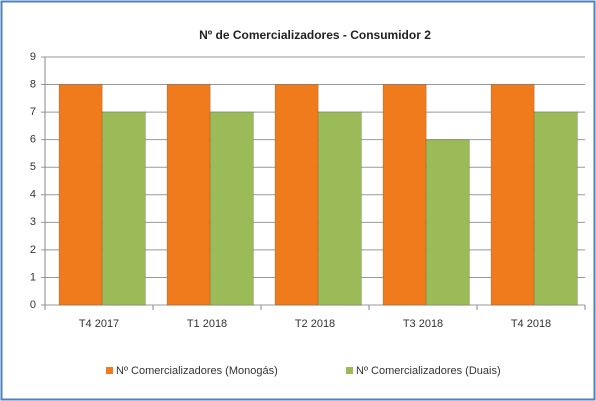 This screenshot has height=401, width=596. Describe the element at coordinates (531, 324) in the screenshot. I see `x-tick-label: T4 2018` at that location.